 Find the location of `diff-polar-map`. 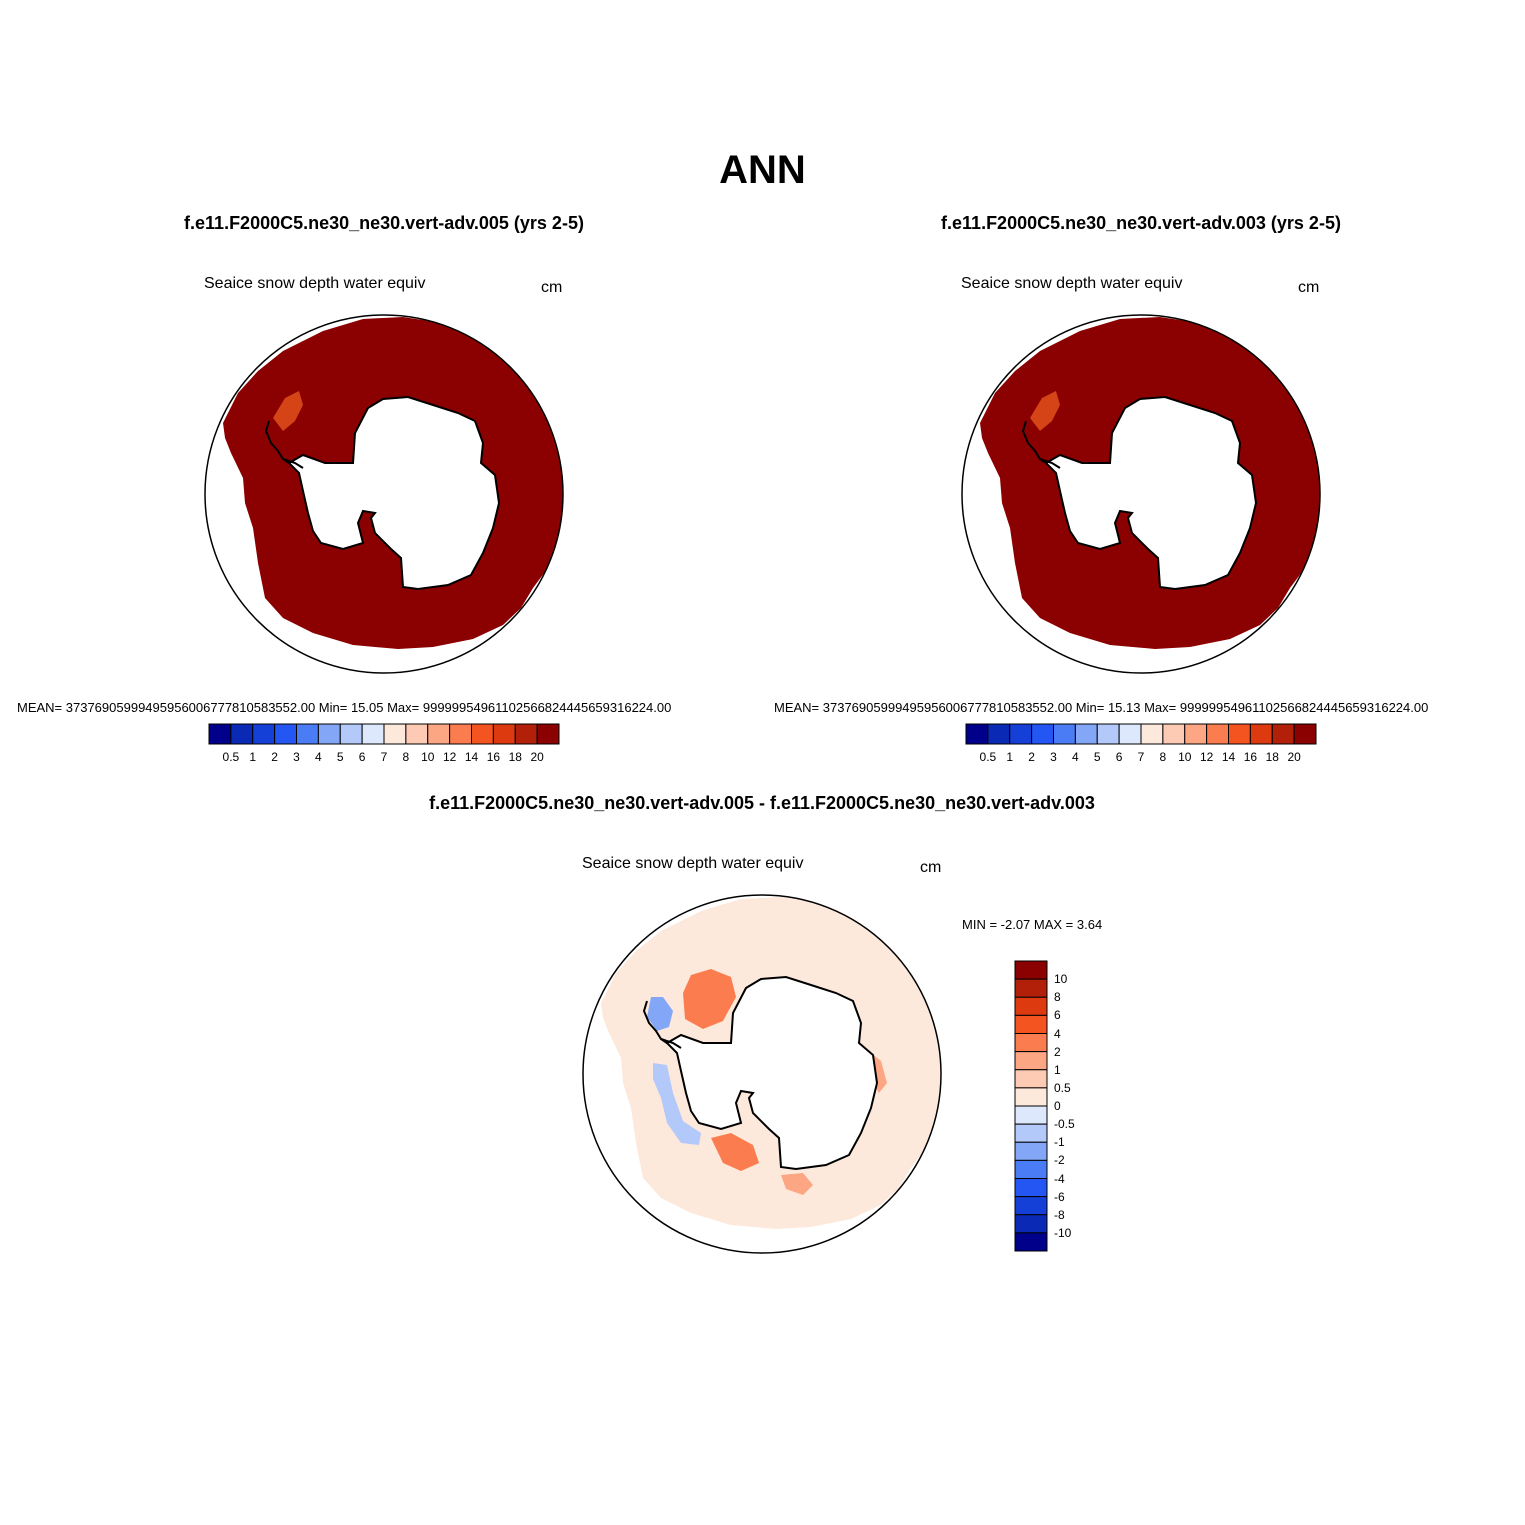

diff-polar-map is located at coordinates (762, 1074).